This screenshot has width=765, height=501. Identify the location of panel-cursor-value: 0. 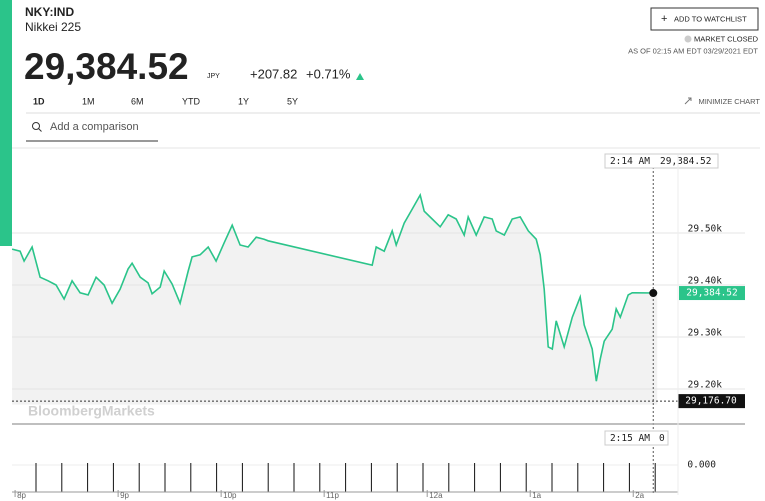
(662, 438).